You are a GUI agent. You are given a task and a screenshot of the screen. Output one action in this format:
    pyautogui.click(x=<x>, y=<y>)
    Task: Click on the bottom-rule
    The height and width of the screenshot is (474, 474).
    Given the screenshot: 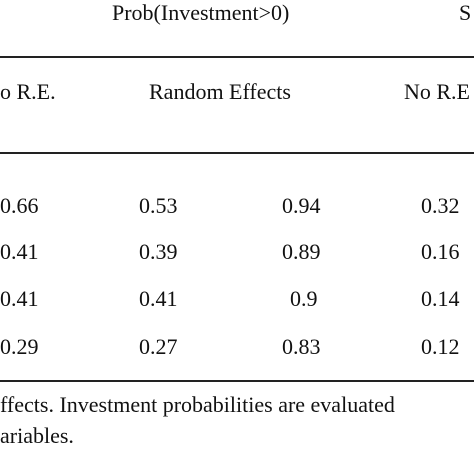 What is the action you would take?
    pyautogui.click(x=237, y=381)
    